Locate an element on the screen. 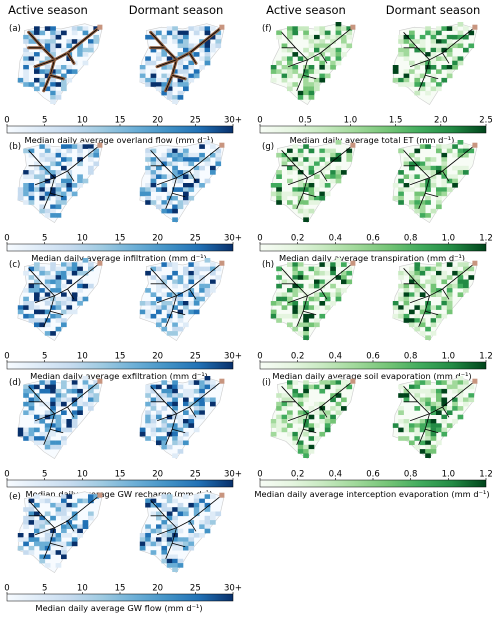 The height and width of the screenshot is (640, 500). axis-label: Median daily average total ET (mm d⁻¹) is located at coordinates (372, 140).